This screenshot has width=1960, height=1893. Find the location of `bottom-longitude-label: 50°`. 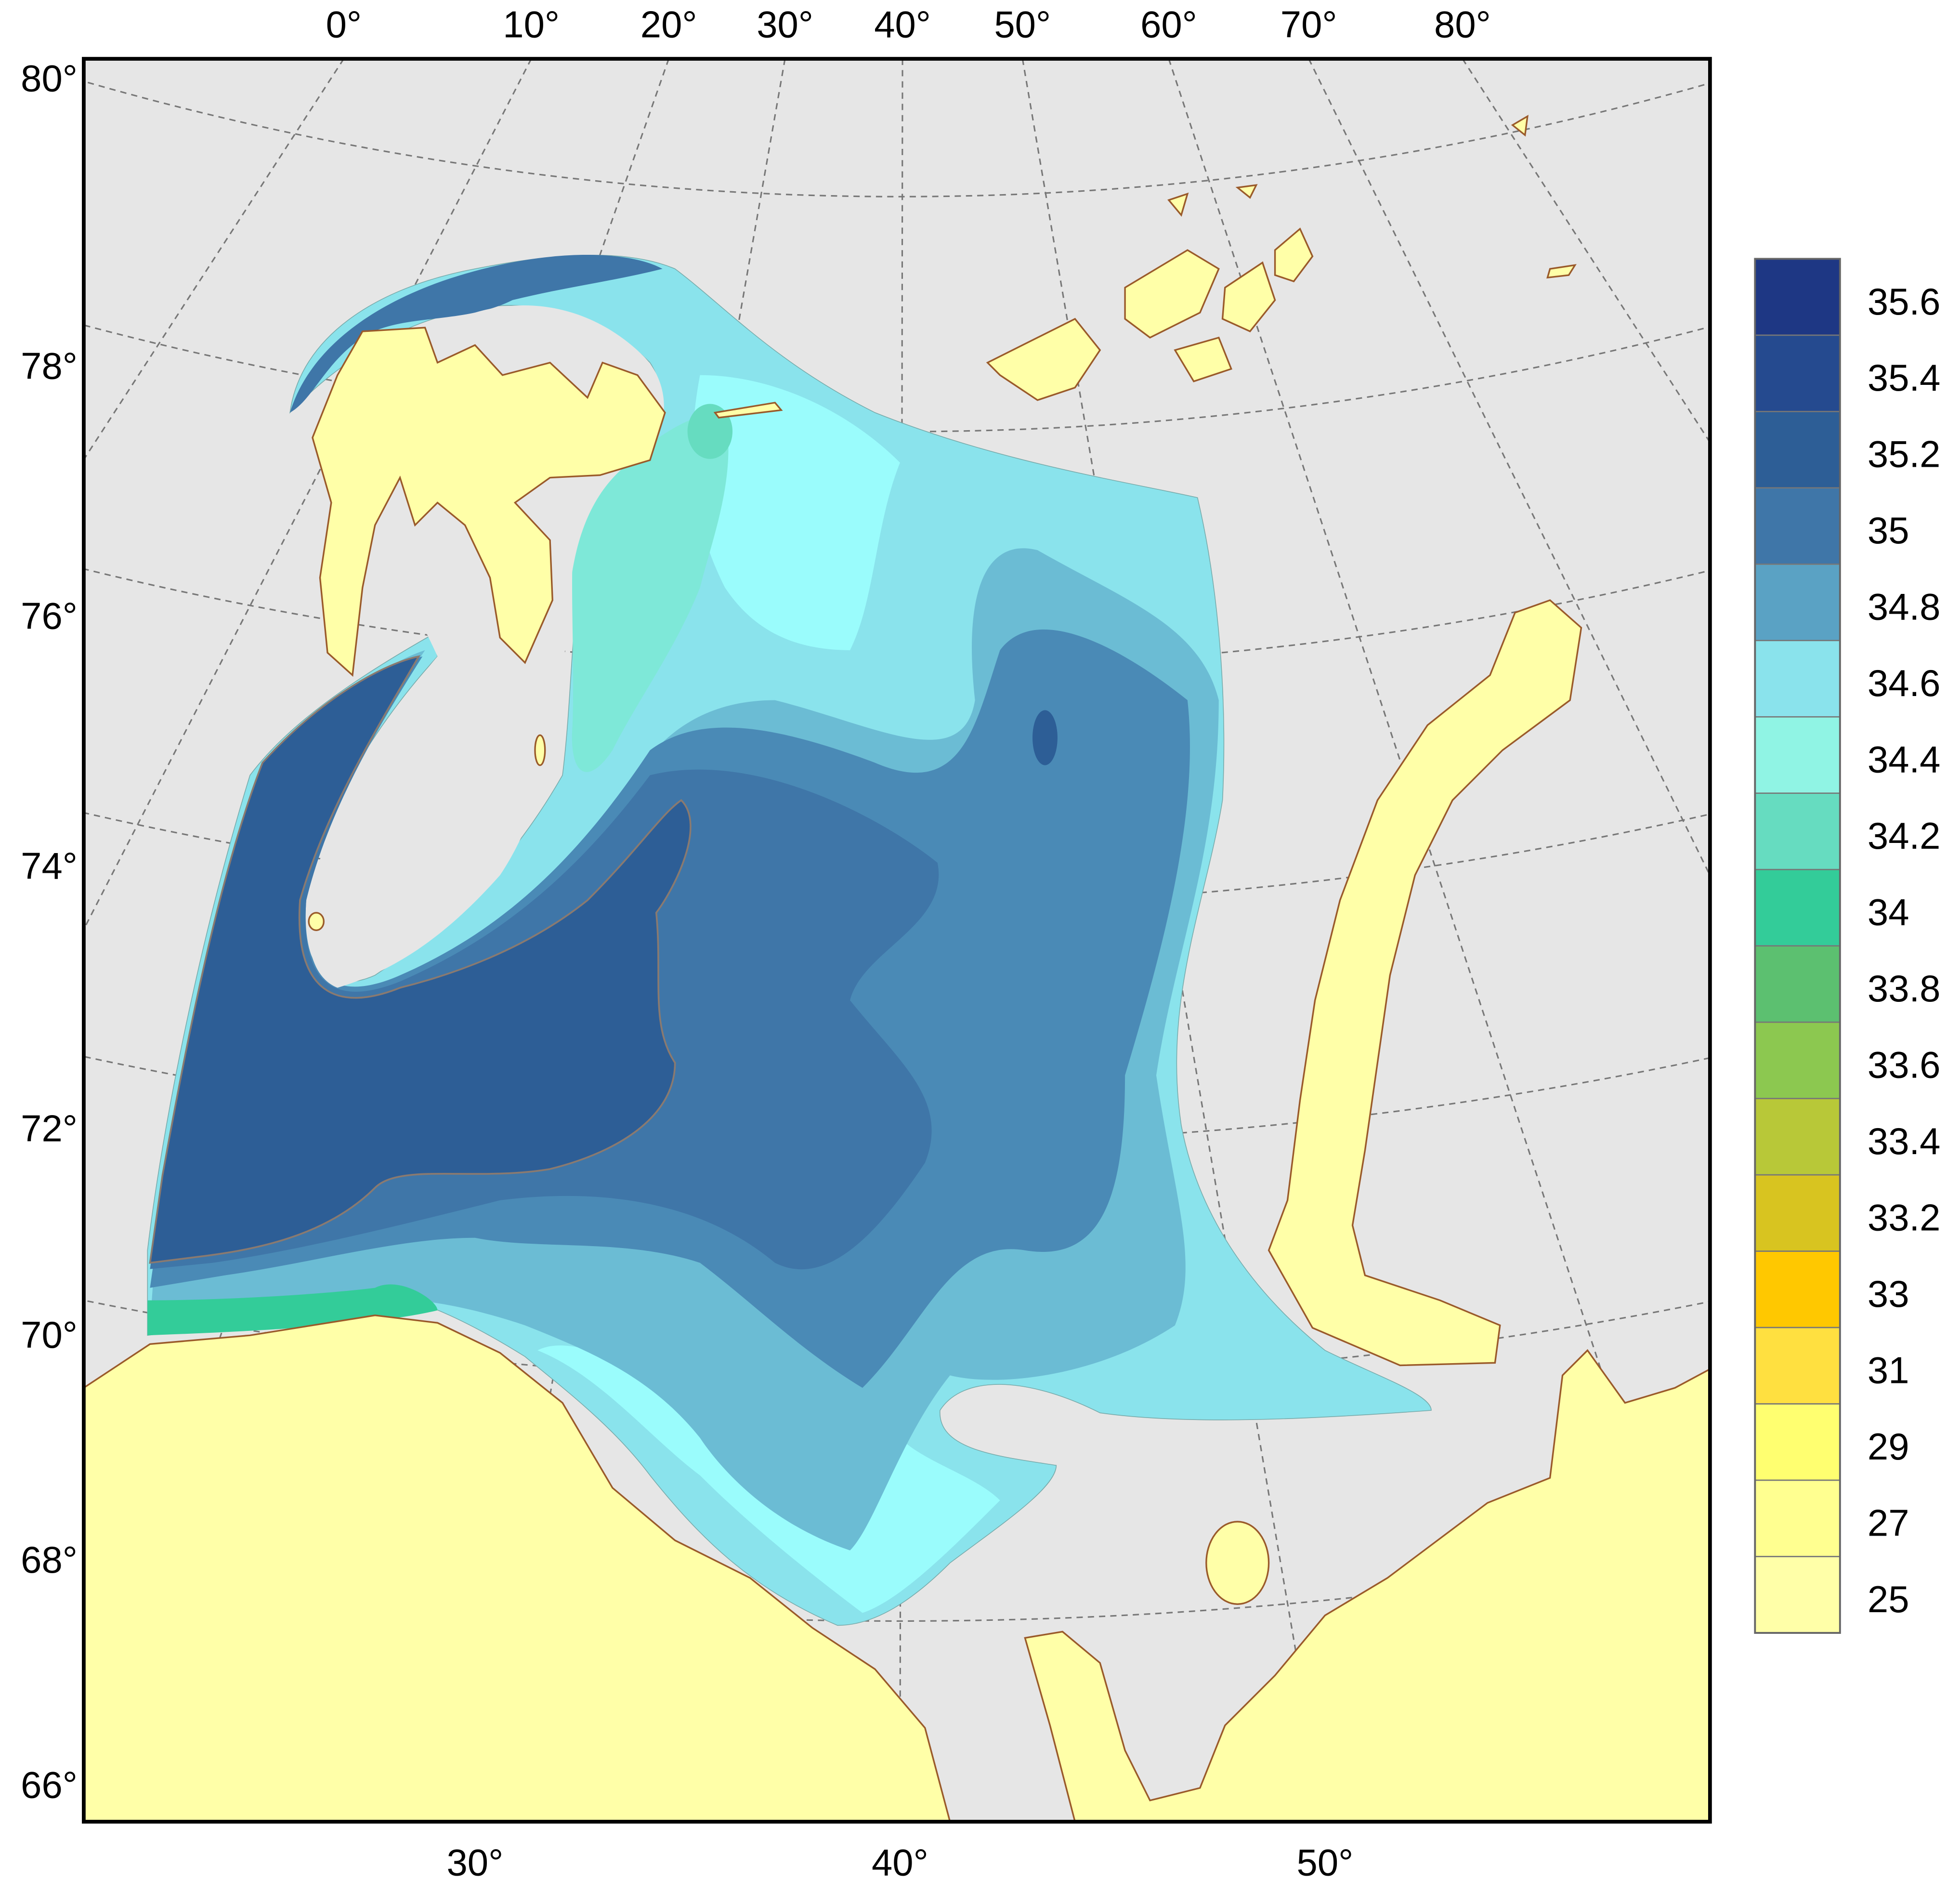

bottom-longitude-label: 50° is located at coordinates (1325, 1863).